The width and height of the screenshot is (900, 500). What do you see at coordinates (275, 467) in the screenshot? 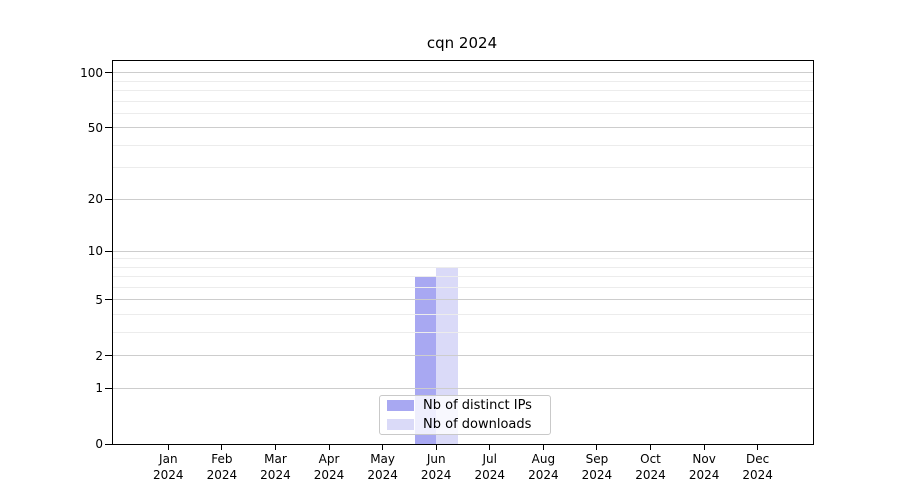
I see `x-tick-label: Mar 2024` at bounding box center [275, 467].